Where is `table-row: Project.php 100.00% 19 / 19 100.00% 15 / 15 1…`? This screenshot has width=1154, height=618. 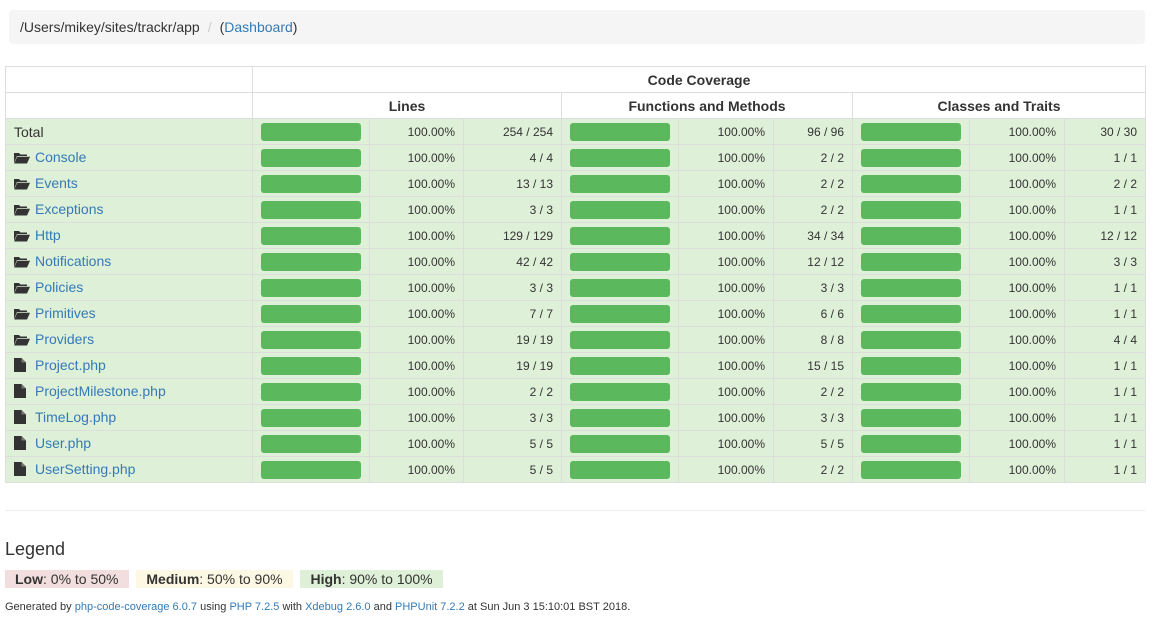 table-row: Project.php 100.00% 19 / 19 100.00% 15 / 15 1… is located at coordinates (576, 365).